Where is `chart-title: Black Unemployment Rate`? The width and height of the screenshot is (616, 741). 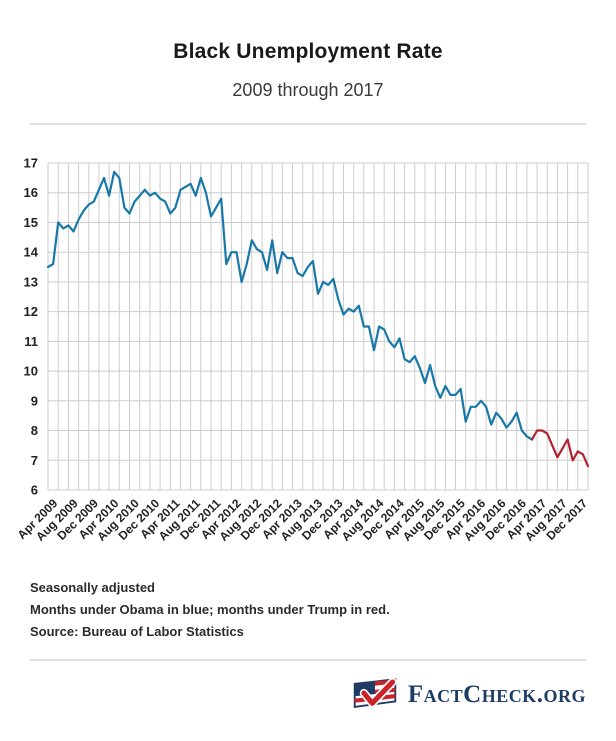 chart-title: Black Unemployment Rate is located at coordinates (308, 51).